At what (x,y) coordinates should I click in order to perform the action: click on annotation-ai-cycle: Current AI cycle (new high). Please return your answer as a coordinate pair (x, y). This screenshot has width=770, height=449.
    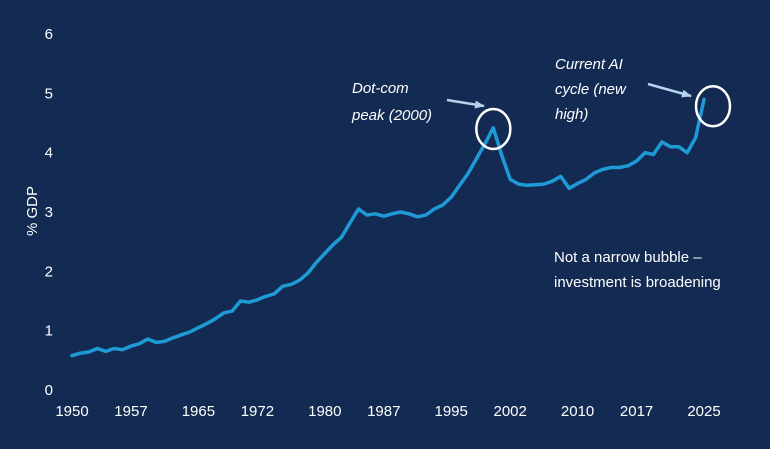
    Looking at the image, I should click on (643, 92).